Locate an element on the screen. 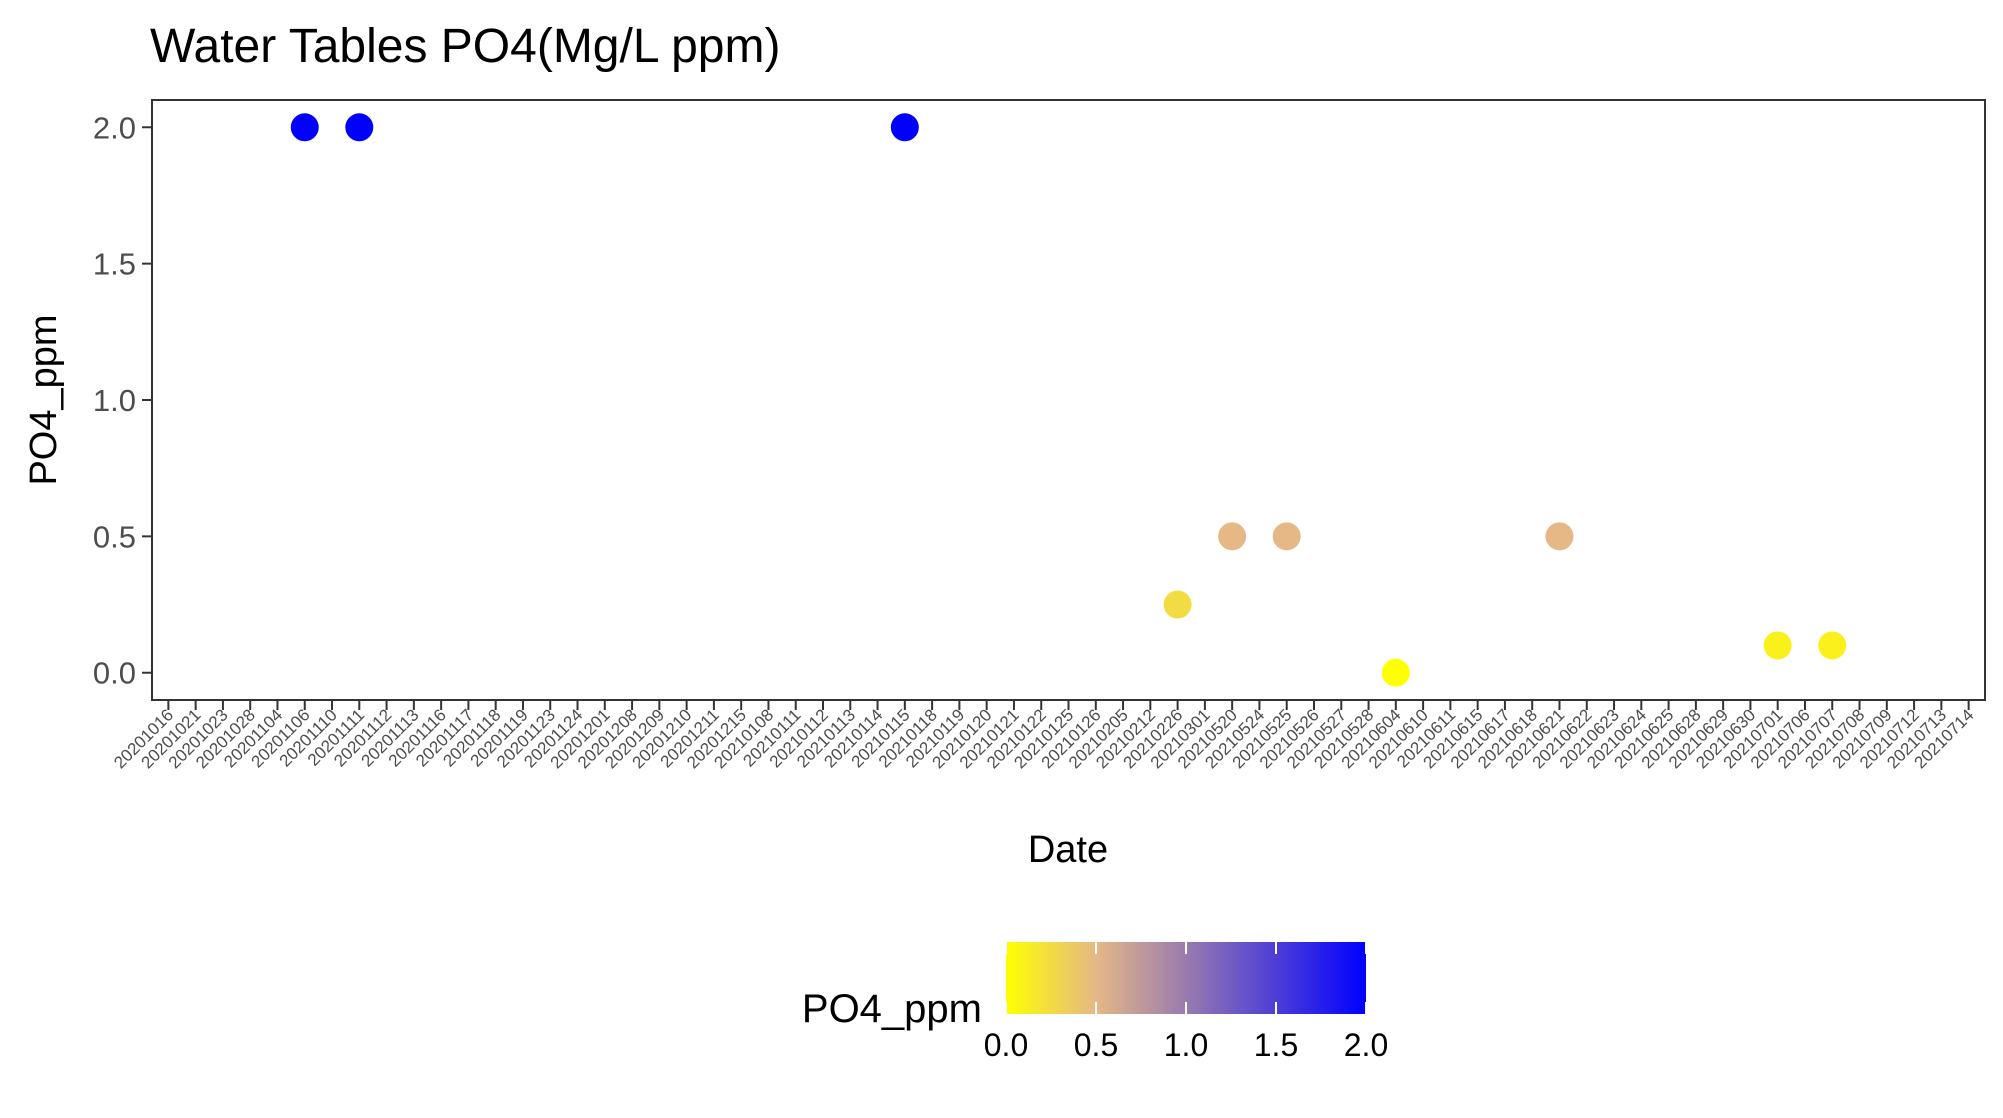 Image resolution: width=2003 pixels, height=1118 pixels. y-axis-title: PO4_ppm is located at coordinates (44, 399).